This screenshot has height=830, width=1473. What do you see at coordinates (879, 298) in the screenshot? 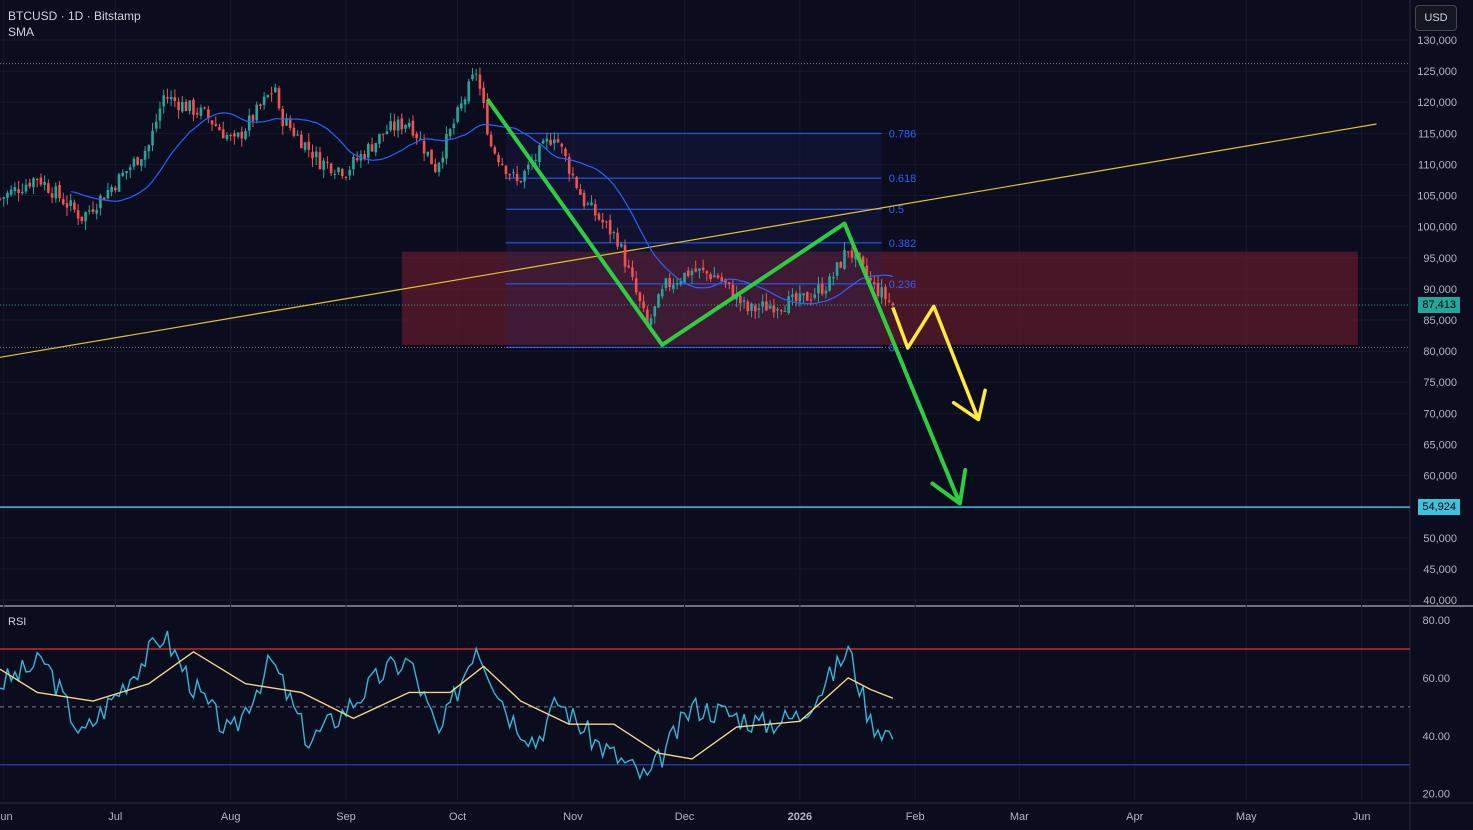
I see `supply-zone` at bounding box center [879, 298].